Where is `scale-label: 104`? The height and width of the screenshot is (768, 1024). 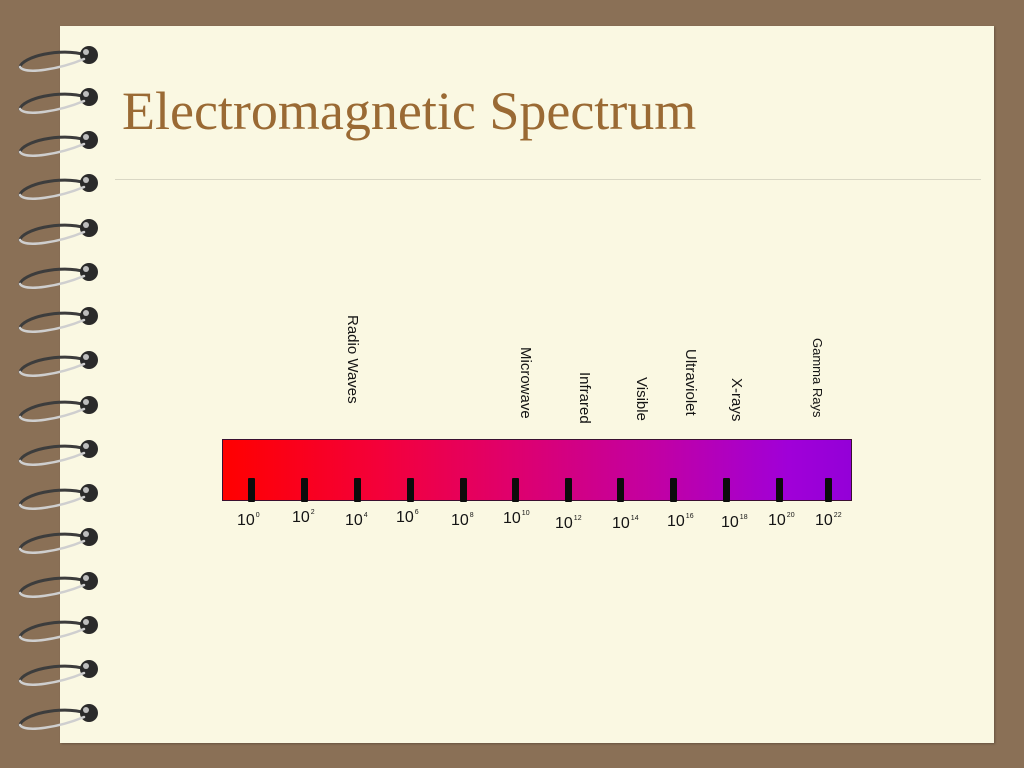
scale-label: 104 is located at coordinates (356, 520).